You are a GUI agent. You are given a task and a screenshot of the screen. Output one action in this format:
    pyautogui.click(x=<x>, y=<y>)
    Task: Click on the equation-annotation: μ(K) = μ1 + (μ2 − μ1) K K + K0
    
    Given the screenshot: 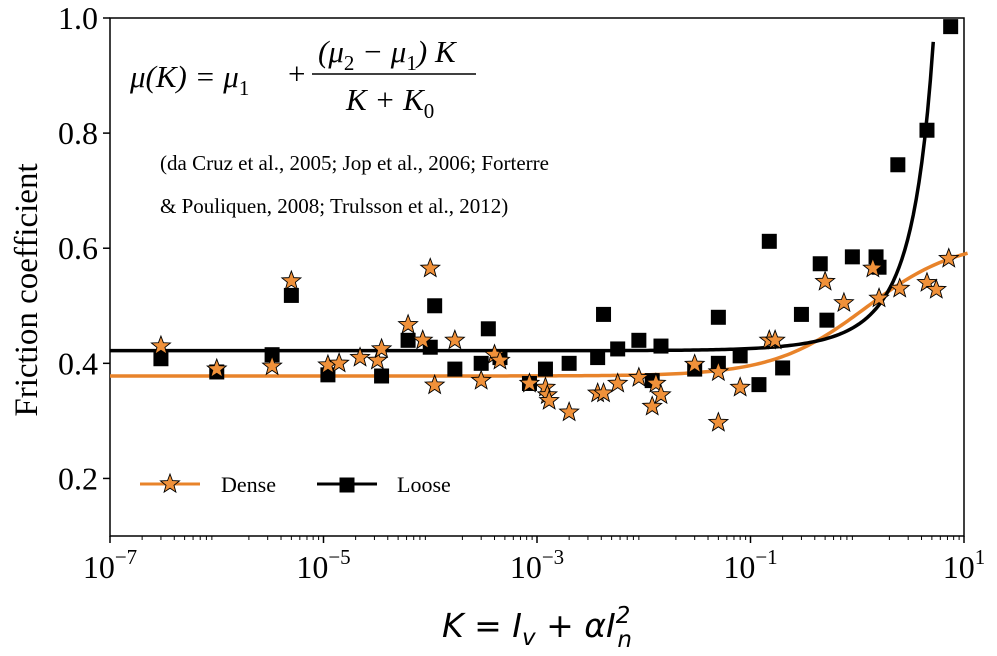 What is the action you would take?
    pyautogui.click(x=302, y=78)
    